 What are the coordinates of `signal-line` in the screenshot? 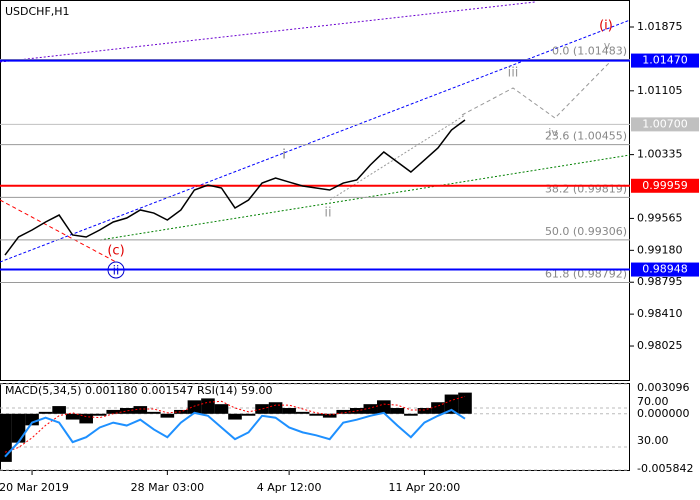 It's located at (235, 424).